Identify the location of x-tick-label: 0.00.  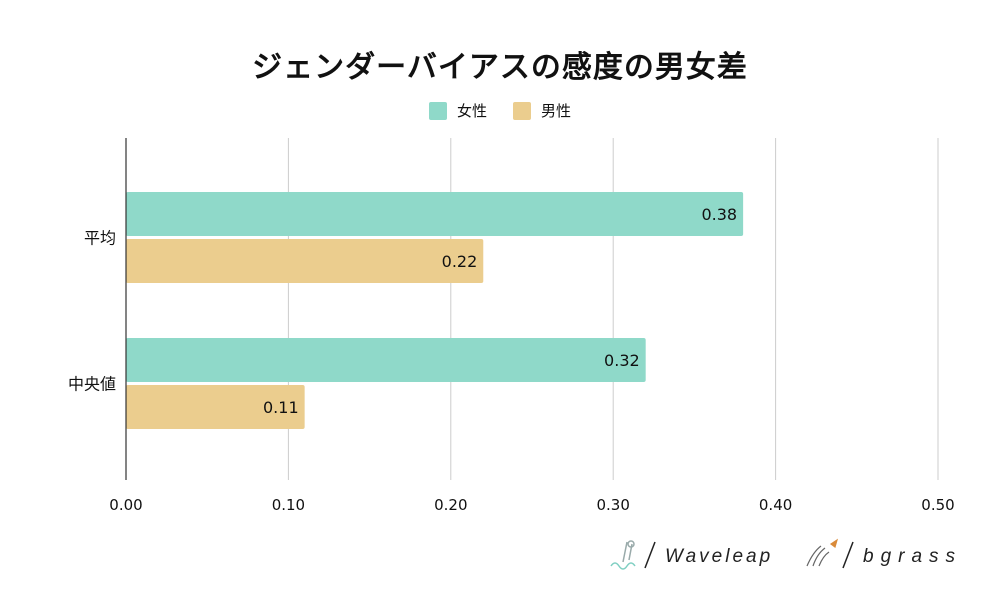
(125, 505).